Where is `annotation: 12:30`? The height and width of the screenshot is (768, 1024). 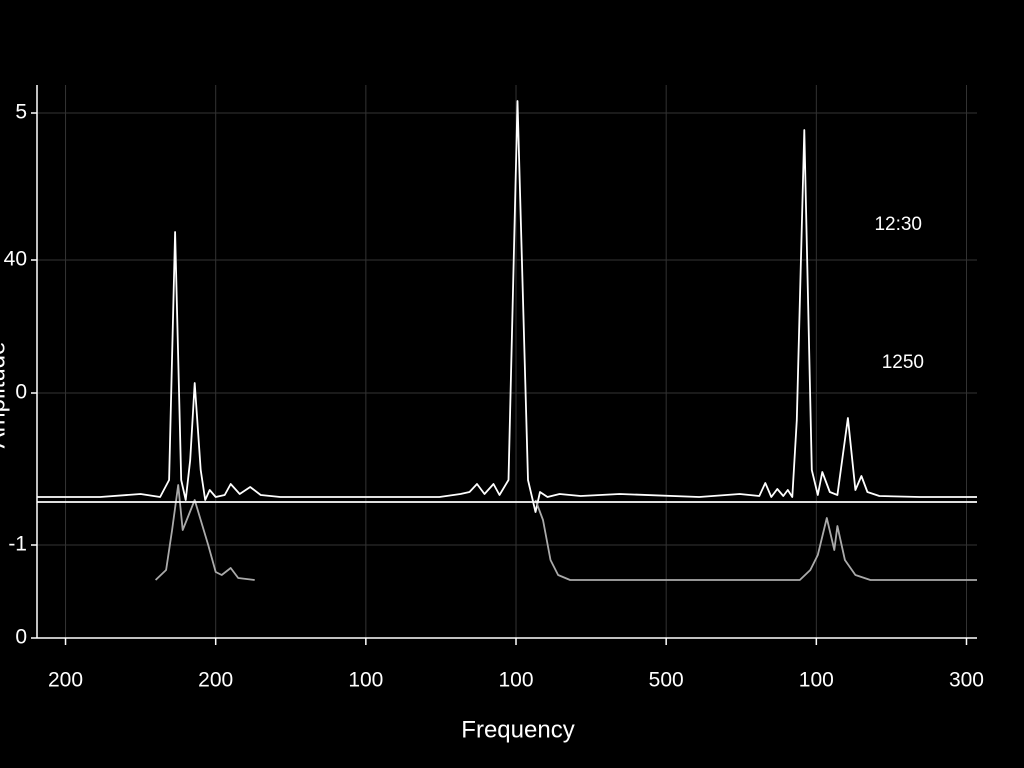
annotation: 12:30 is located at coordinates (898, 224).